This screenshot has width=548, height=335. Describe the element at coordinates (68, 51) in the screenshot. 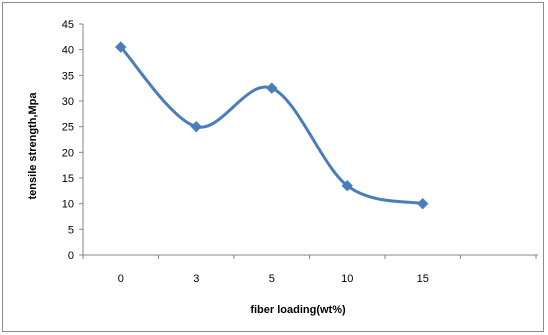

I see `y-tick-label: 40` at that location.